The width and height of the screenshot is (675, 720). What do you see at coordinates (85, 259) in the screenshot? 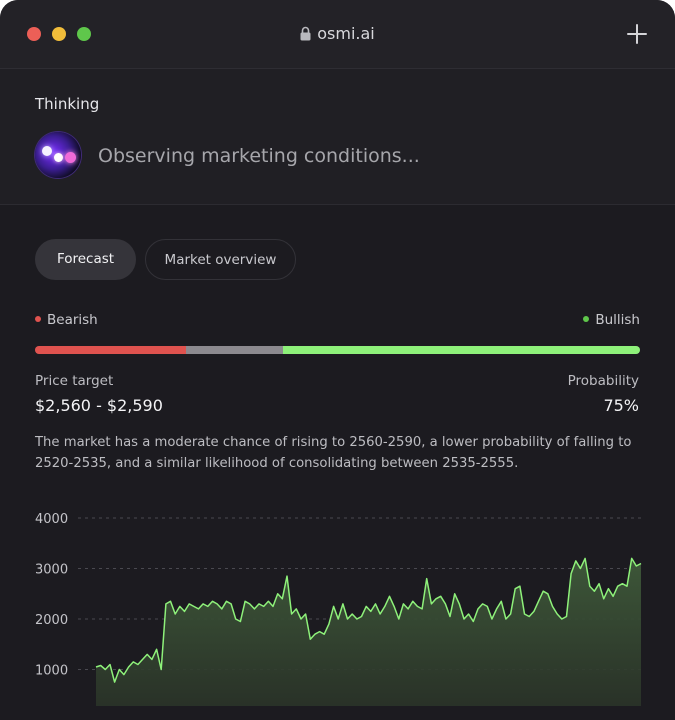
I see `tab-forecast: Forecast` at bounding box center [85, 259].